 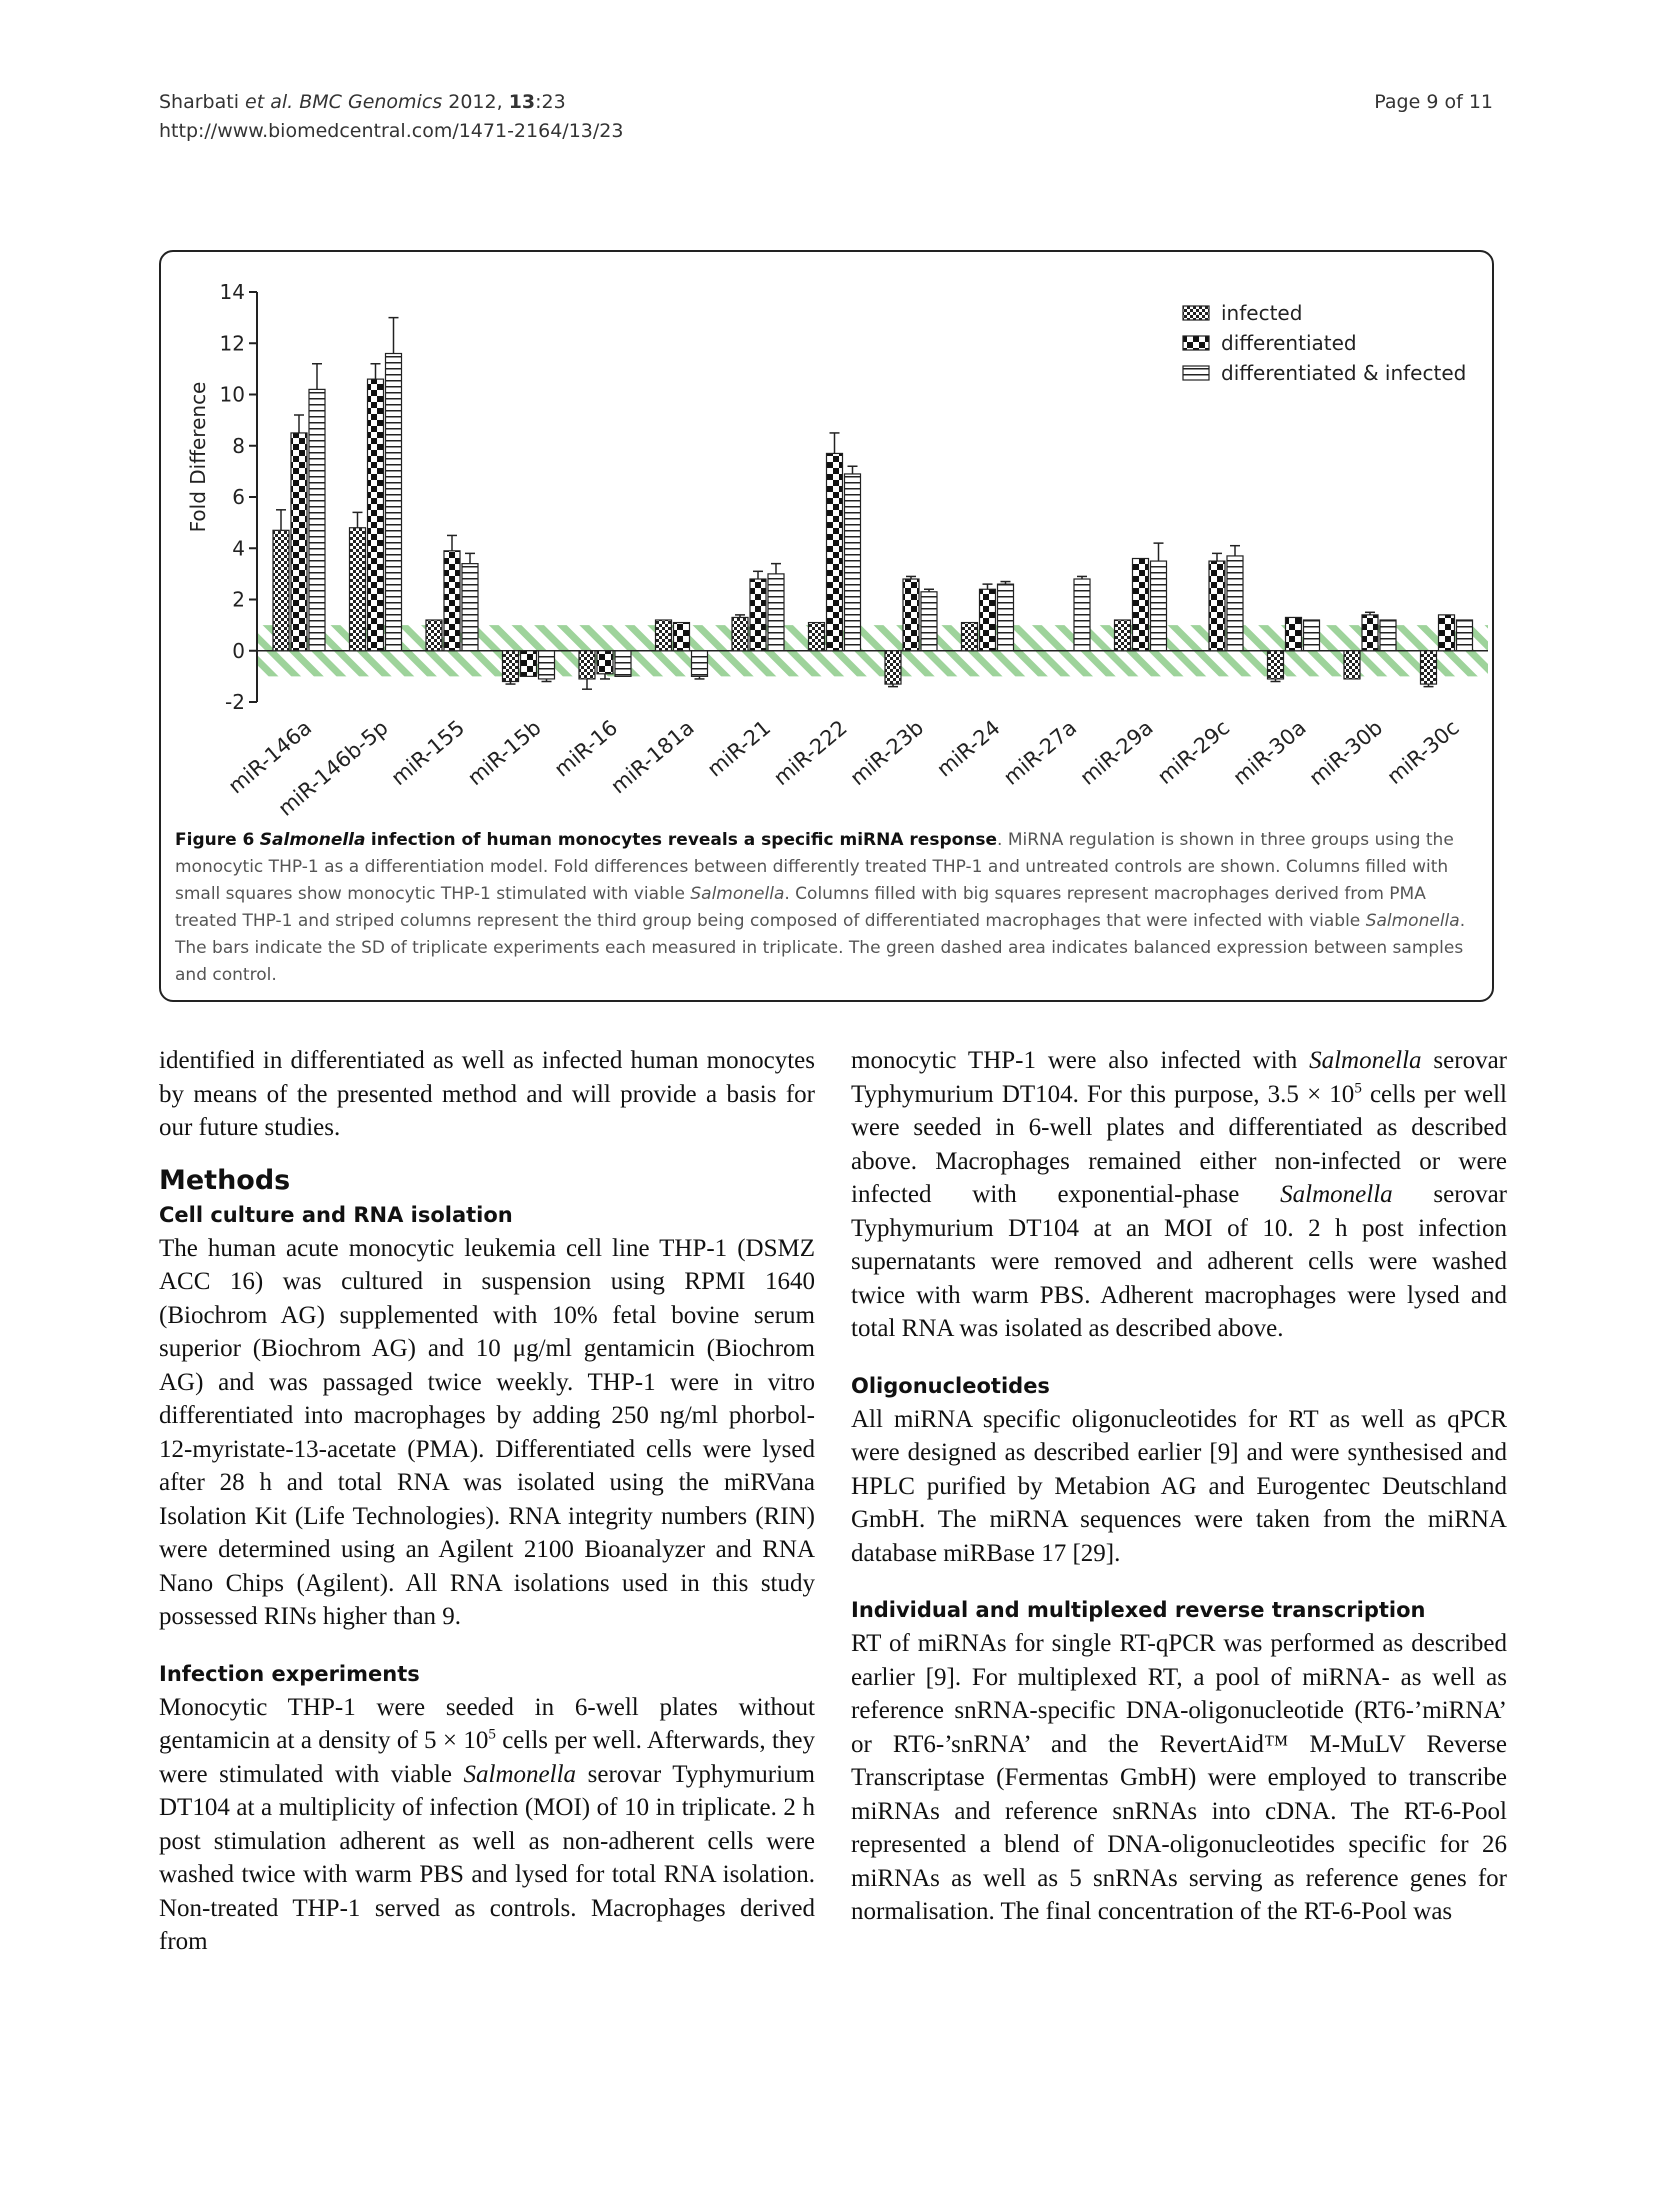 What do you see at coordinates (232, 395) in the screenshot?
I see `y-tick-label: 10` at bounding box center [232, 395].